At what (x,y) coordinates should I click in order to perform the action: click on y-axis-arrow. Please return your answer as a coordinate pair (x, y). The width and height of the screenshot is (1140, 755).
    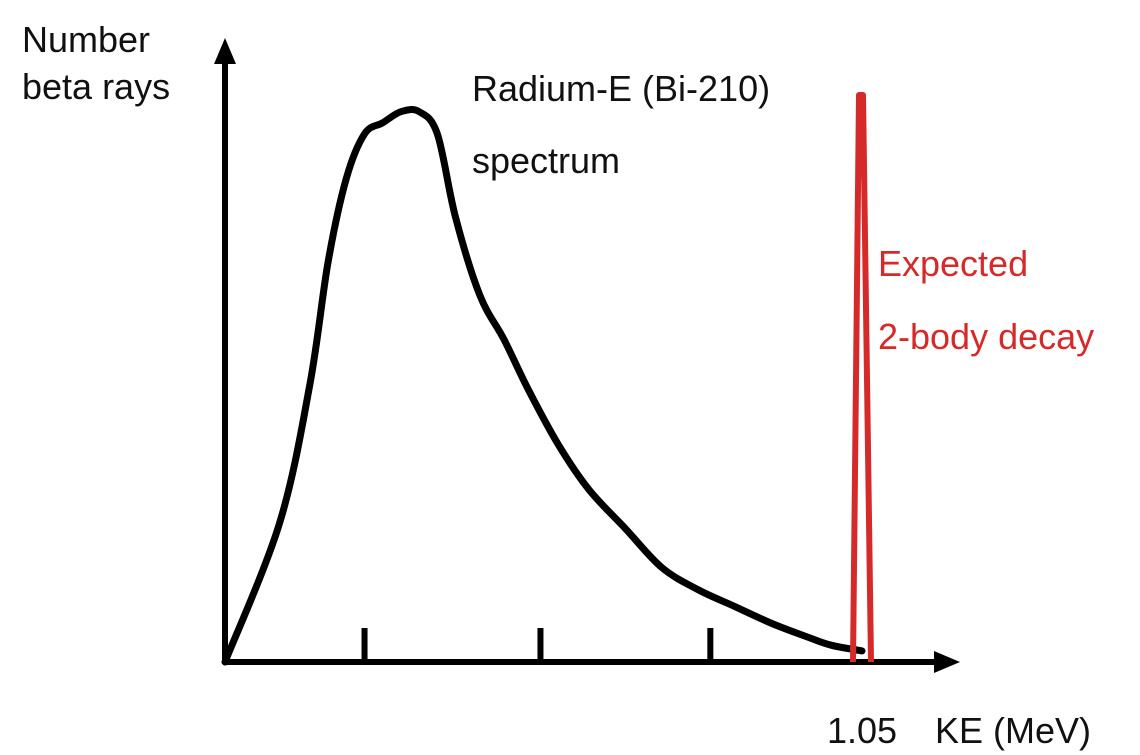
    Looking at the image, I should click on (225, 51).